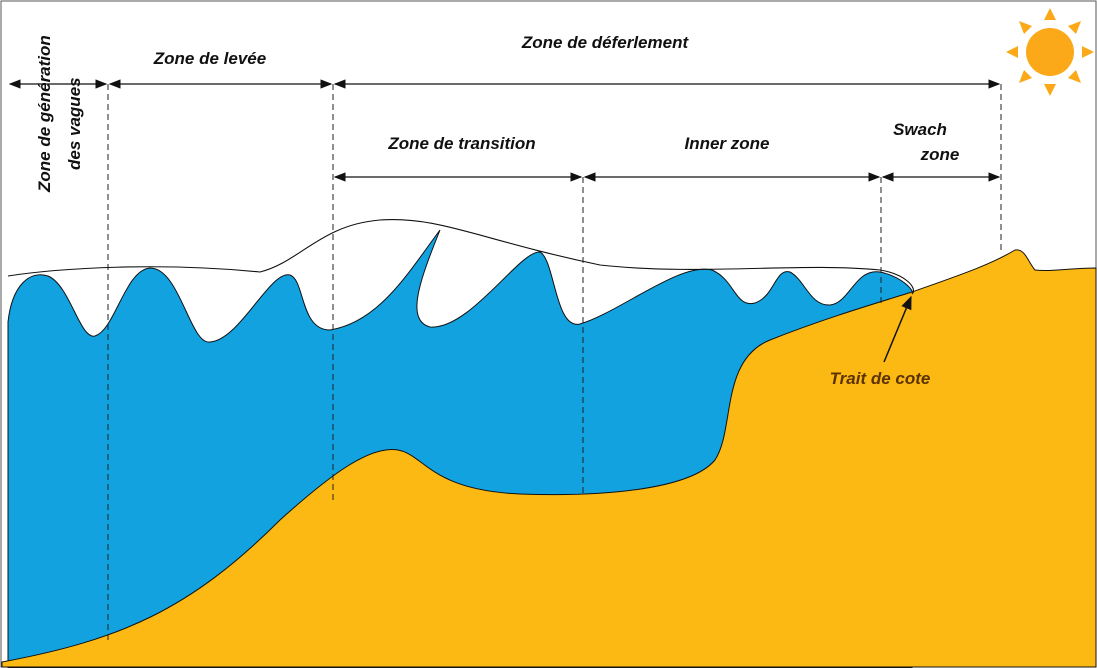  What do you see at coordinates (44, 114) in the screenshot?
I see `label-line: Zone de génération` at bounding box center [44, 114].